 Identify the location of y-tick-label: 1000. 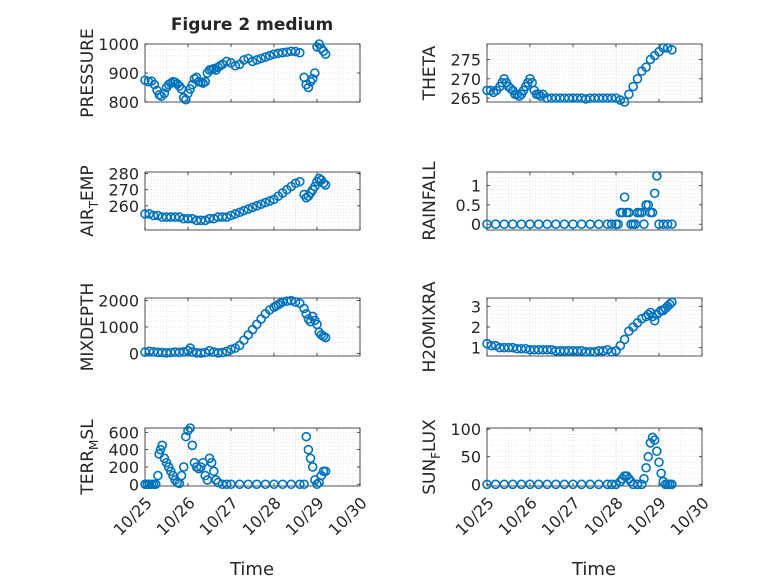
(118, 327).